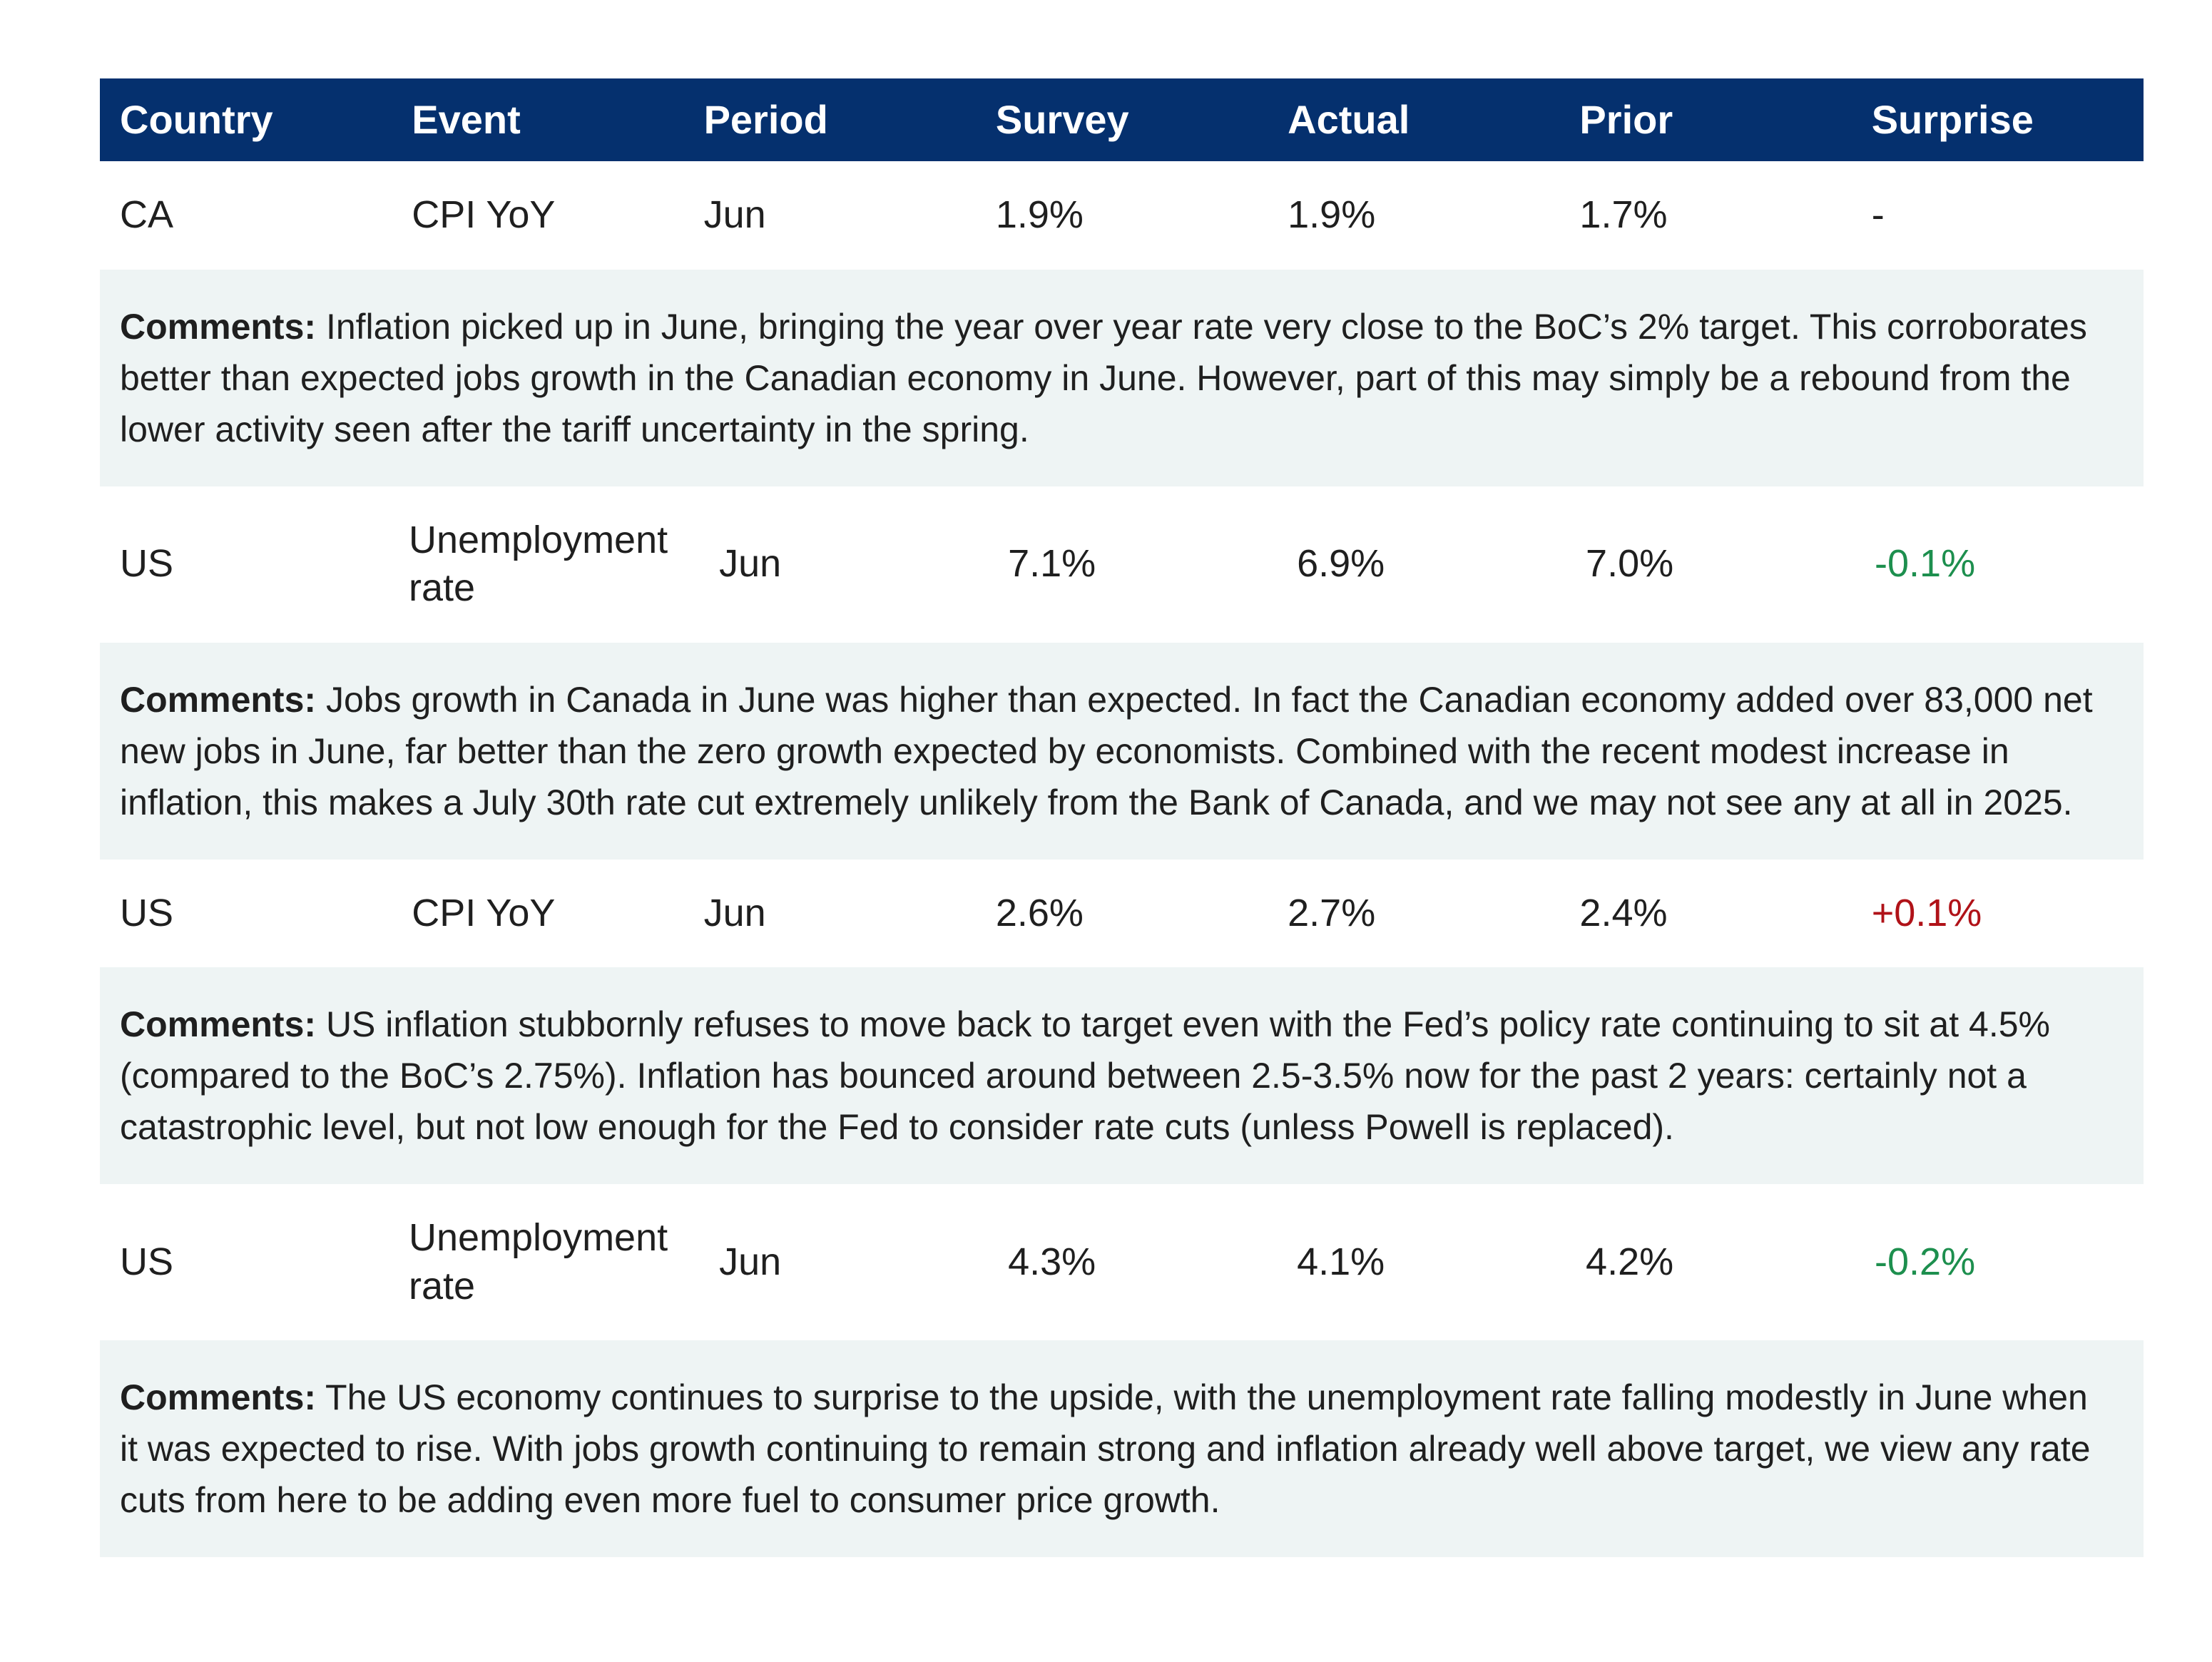 Image resolution: width=2212 pixels, height=1662 pixels. Describe the element at coordinates (1349, 120) in the screenshot. I see `column-header-actual: Actual` at that location.